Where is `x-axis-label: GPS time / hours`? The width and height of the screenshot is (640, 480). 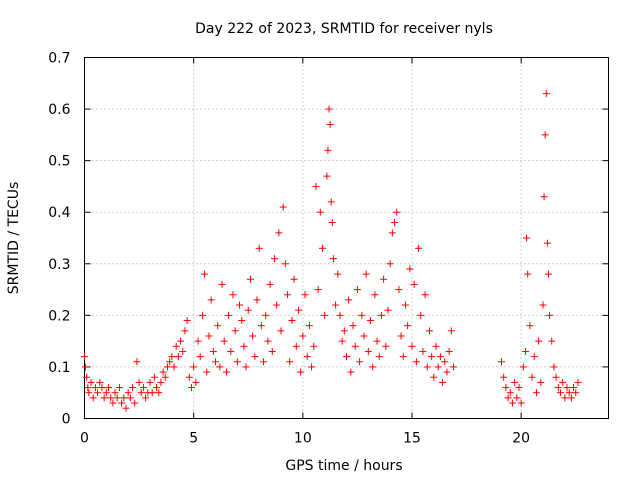
x-axis-label: GPS time / hours is located at coordinates (343, 466).